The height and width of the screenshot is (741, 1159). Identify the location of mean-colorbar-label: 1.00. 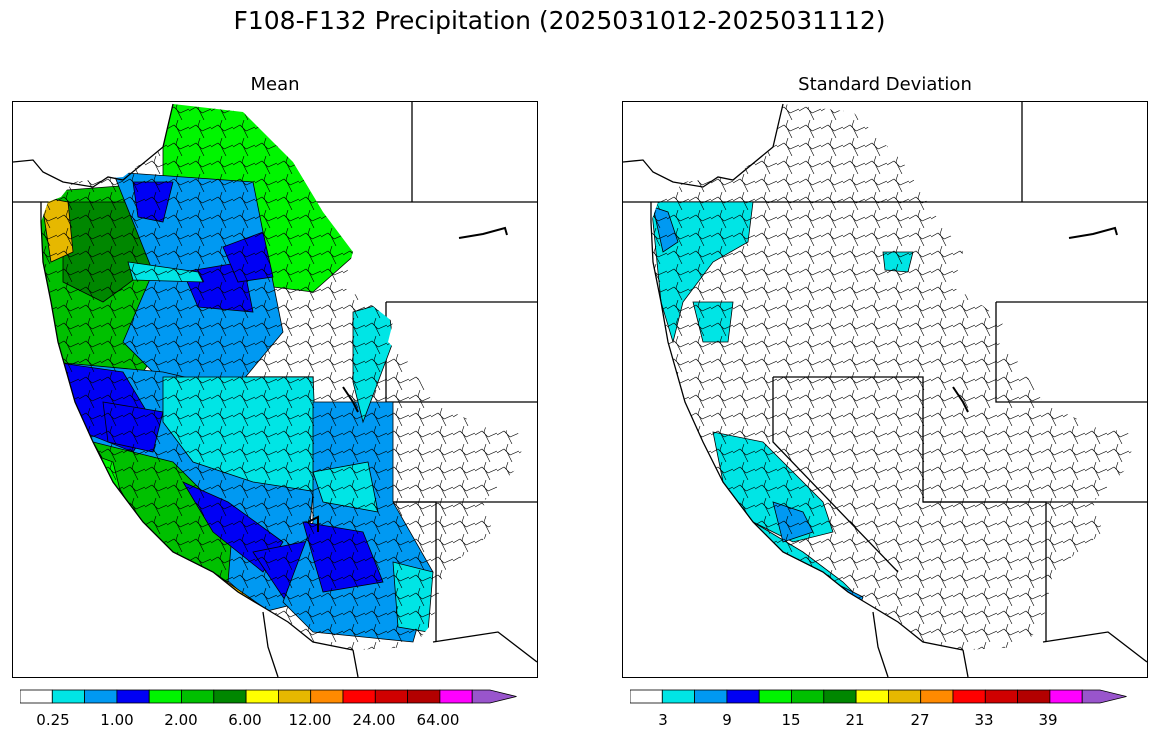
(117, 720).